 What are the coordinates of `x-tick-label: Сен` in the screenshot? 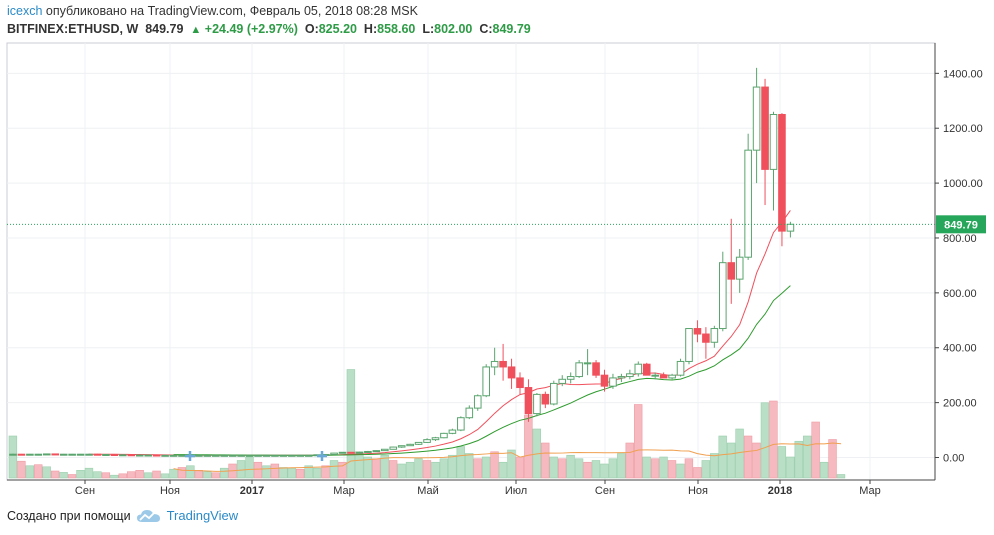 It's located at (605, 491).